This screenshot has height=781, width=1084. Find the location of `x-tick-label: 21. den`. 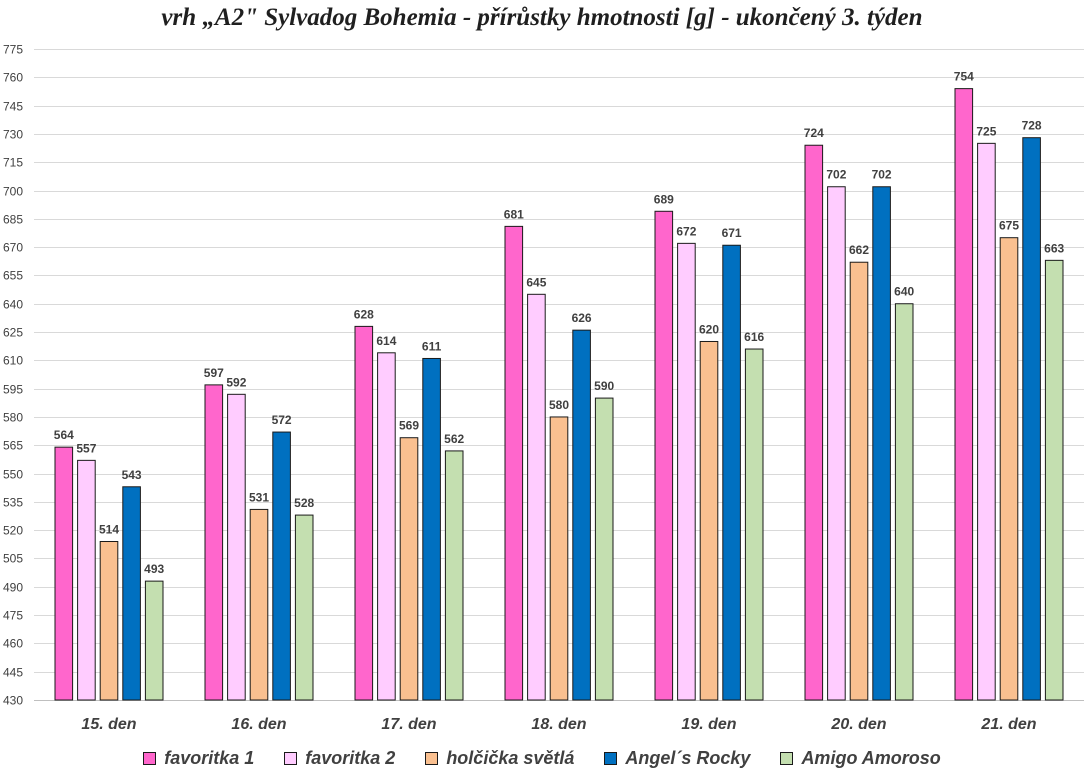

x-tick-label: 21. den is located at coordinates (1008, 724).